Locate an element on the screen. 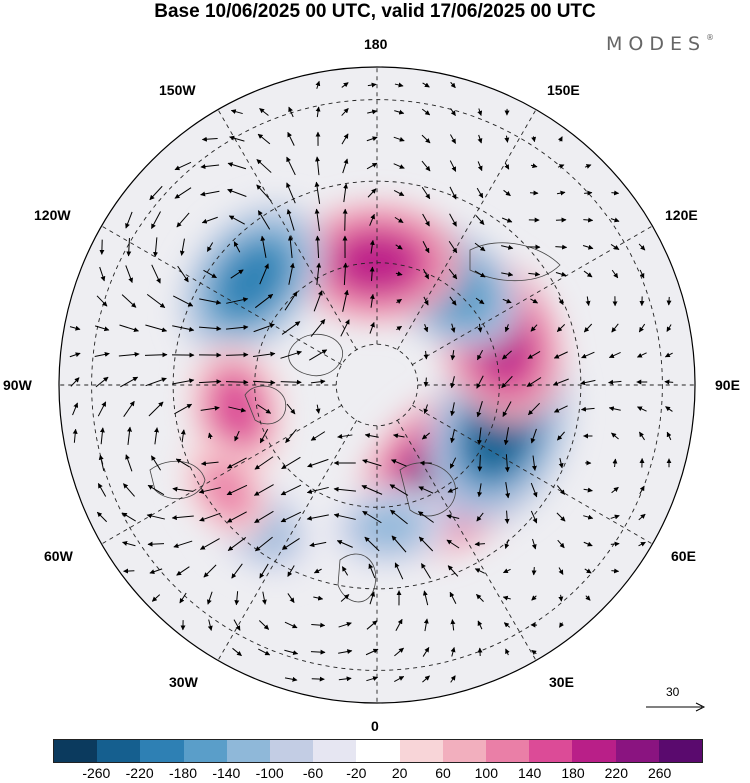 The width and height of the screenshot is (750, 783). colorbar-tick-label: 180 is located at coordinates (573, 773).